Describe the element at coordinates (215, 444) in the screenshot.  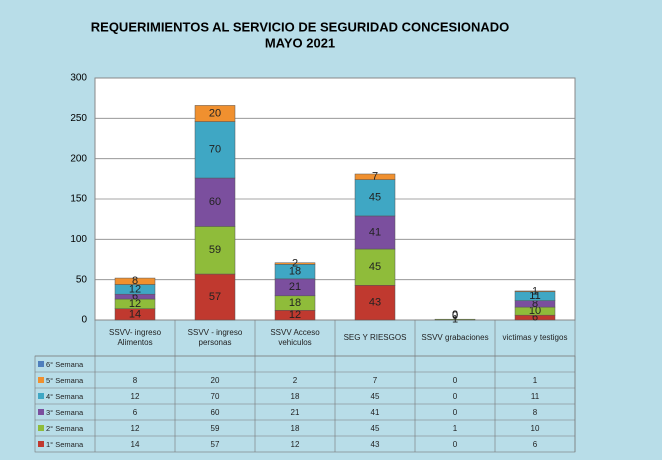
I see `table-value: 57` at that location.